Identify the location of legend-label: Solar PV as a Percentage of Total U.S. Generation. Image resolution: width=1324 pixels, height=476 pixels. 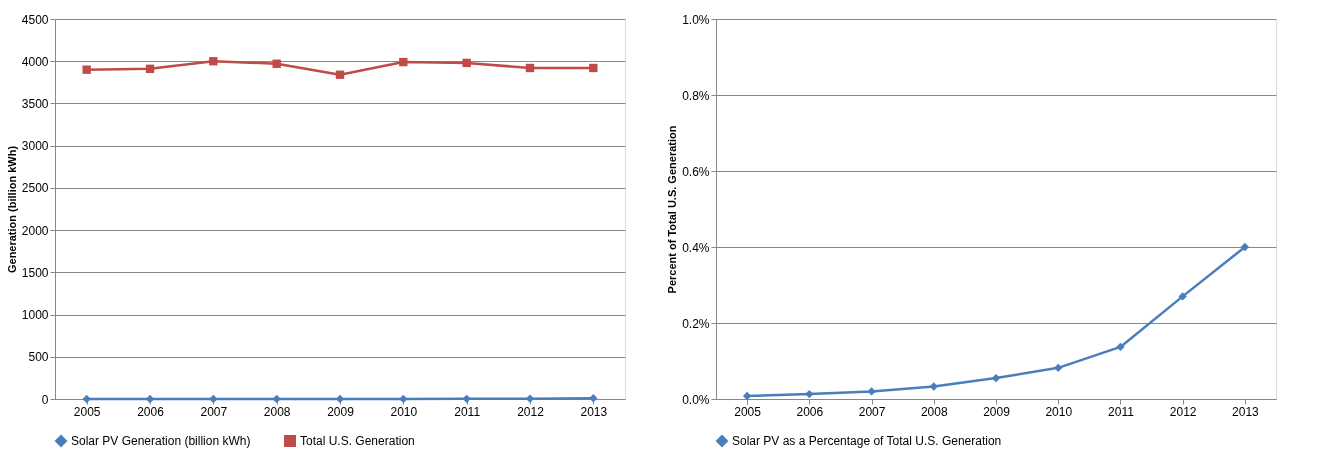
(867, 441).